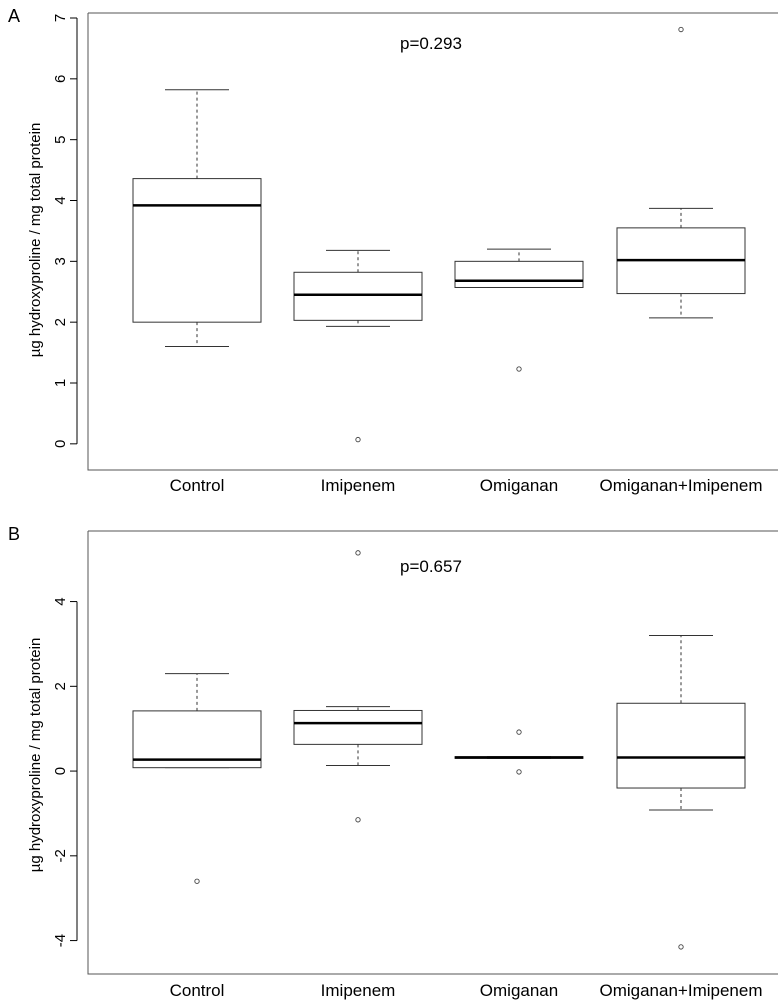 This screenshot has width=778, height=1000. Describe the element at coordinates (60, 79) in the screenshot. I see `y-tick-label: 6` at that location.